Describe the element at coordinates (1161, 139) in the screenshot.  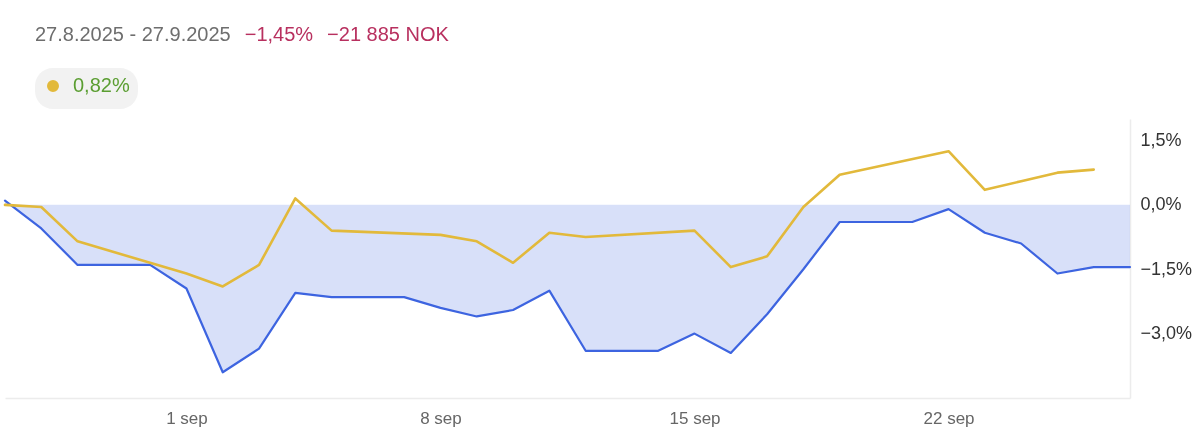
I see `y-tick-label: 1,5%` at that location.